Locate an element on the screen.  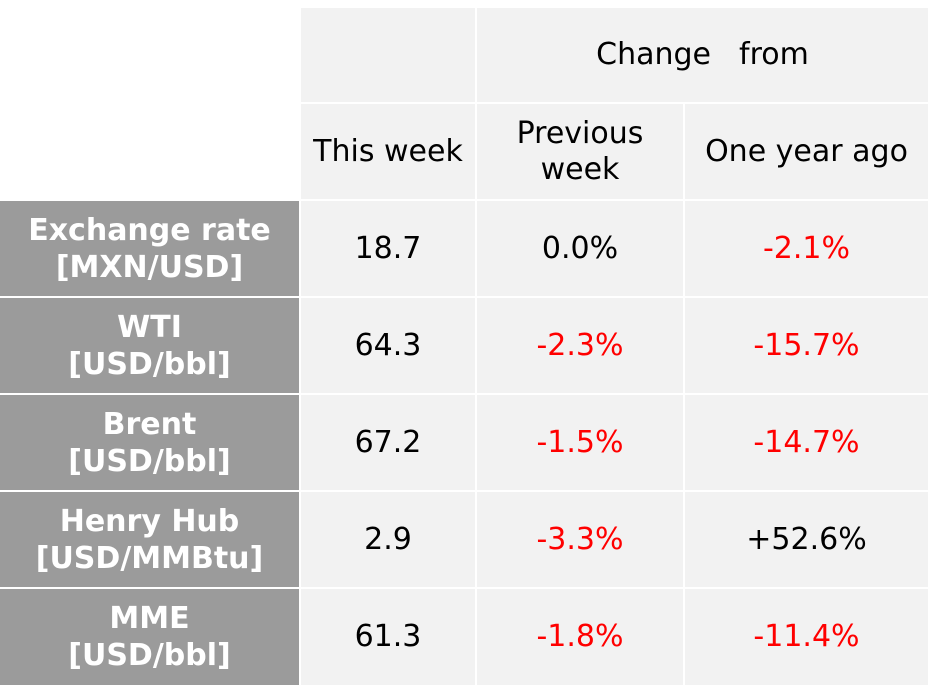
col-header-prev-line2: week is located at coordinates (580, 169).